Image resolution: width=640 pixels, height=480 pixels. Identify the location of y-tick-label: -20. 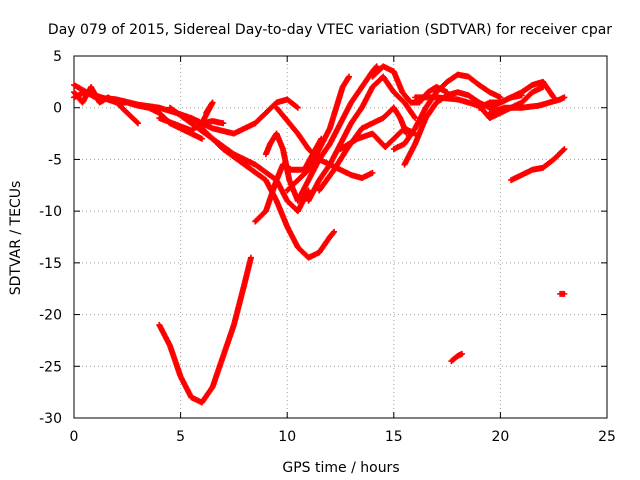
(50, 316).